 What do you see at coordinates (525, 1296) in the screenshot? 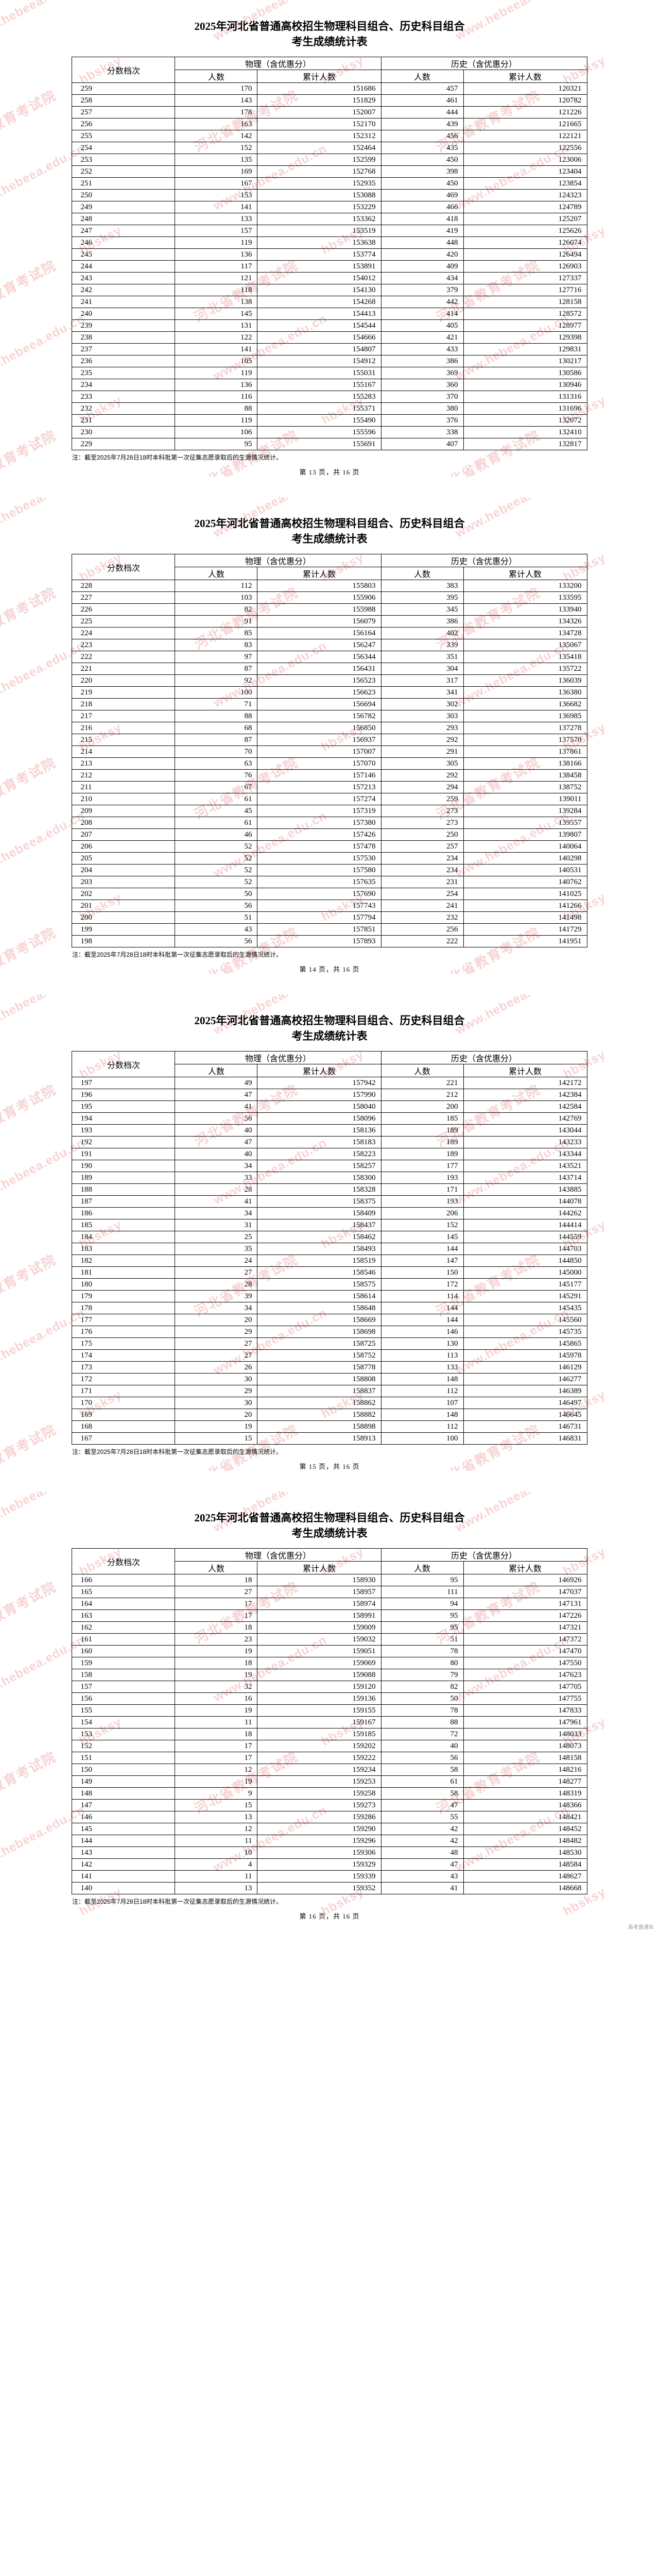
I see `cell-history-cumulative: 145291` at bounding box center [525, 1296].